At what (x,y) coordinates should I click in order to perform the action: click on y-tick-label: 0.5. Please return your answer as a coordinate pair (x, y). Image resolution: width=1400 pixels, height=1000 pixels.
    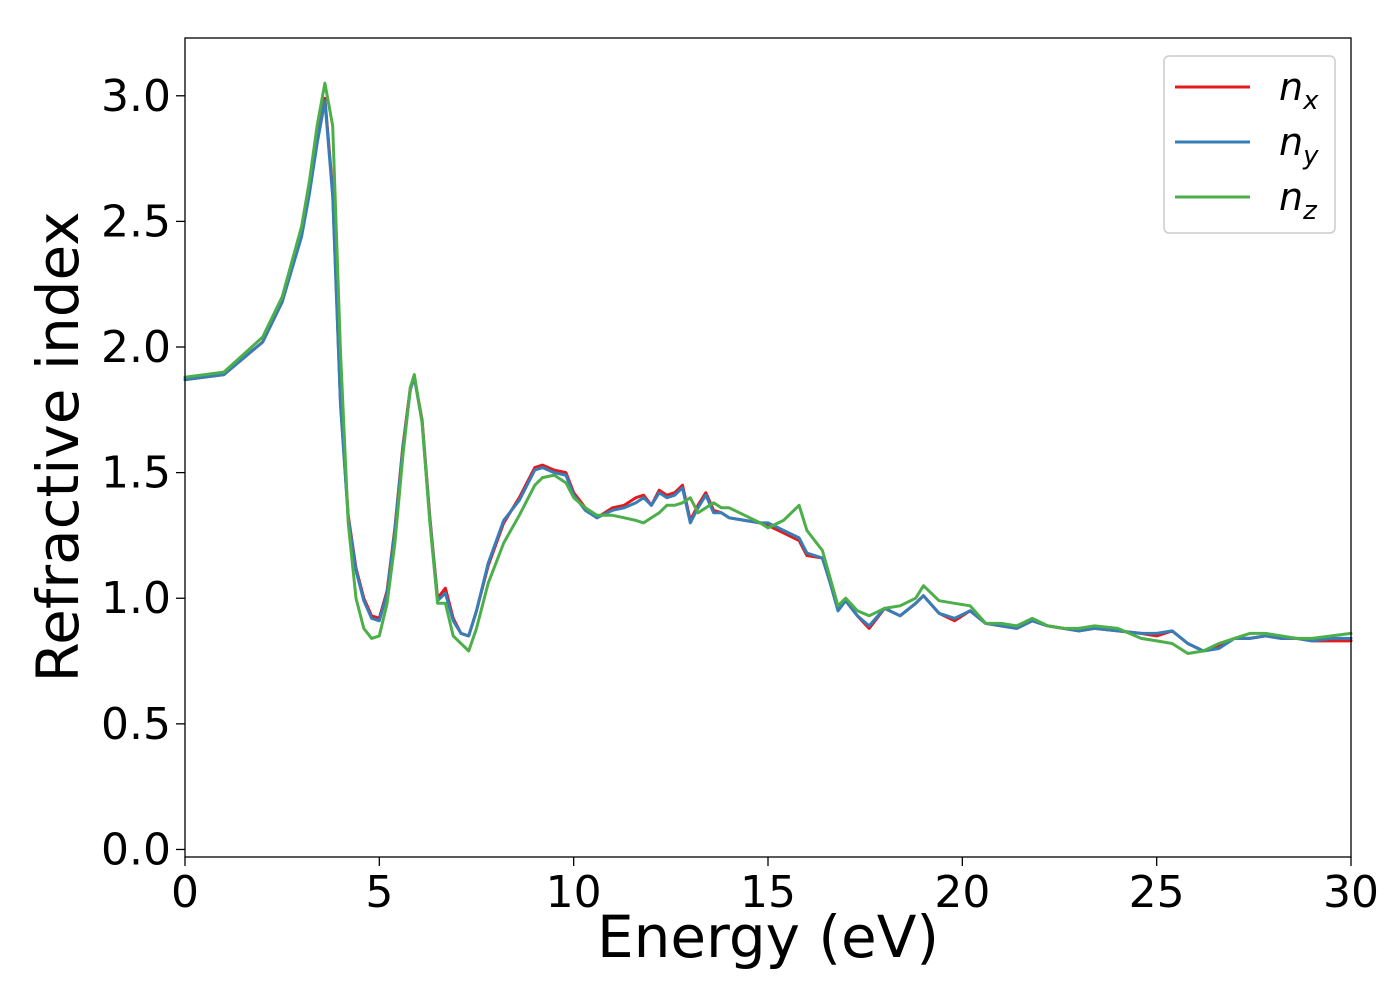
    Looking at the image, I should click on (136, 724).